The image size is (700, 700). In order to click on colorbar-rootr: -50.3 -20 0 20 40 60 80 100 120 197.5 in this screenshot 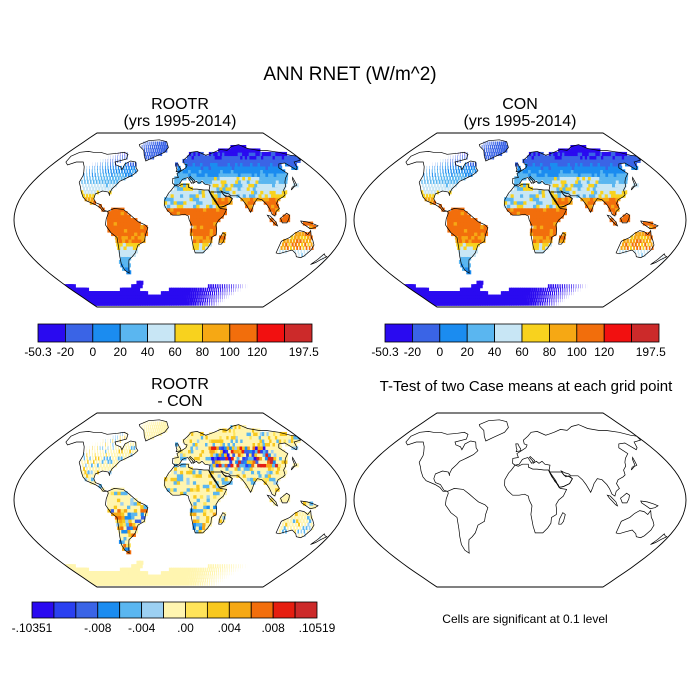, I will do `click(171, 341)`.